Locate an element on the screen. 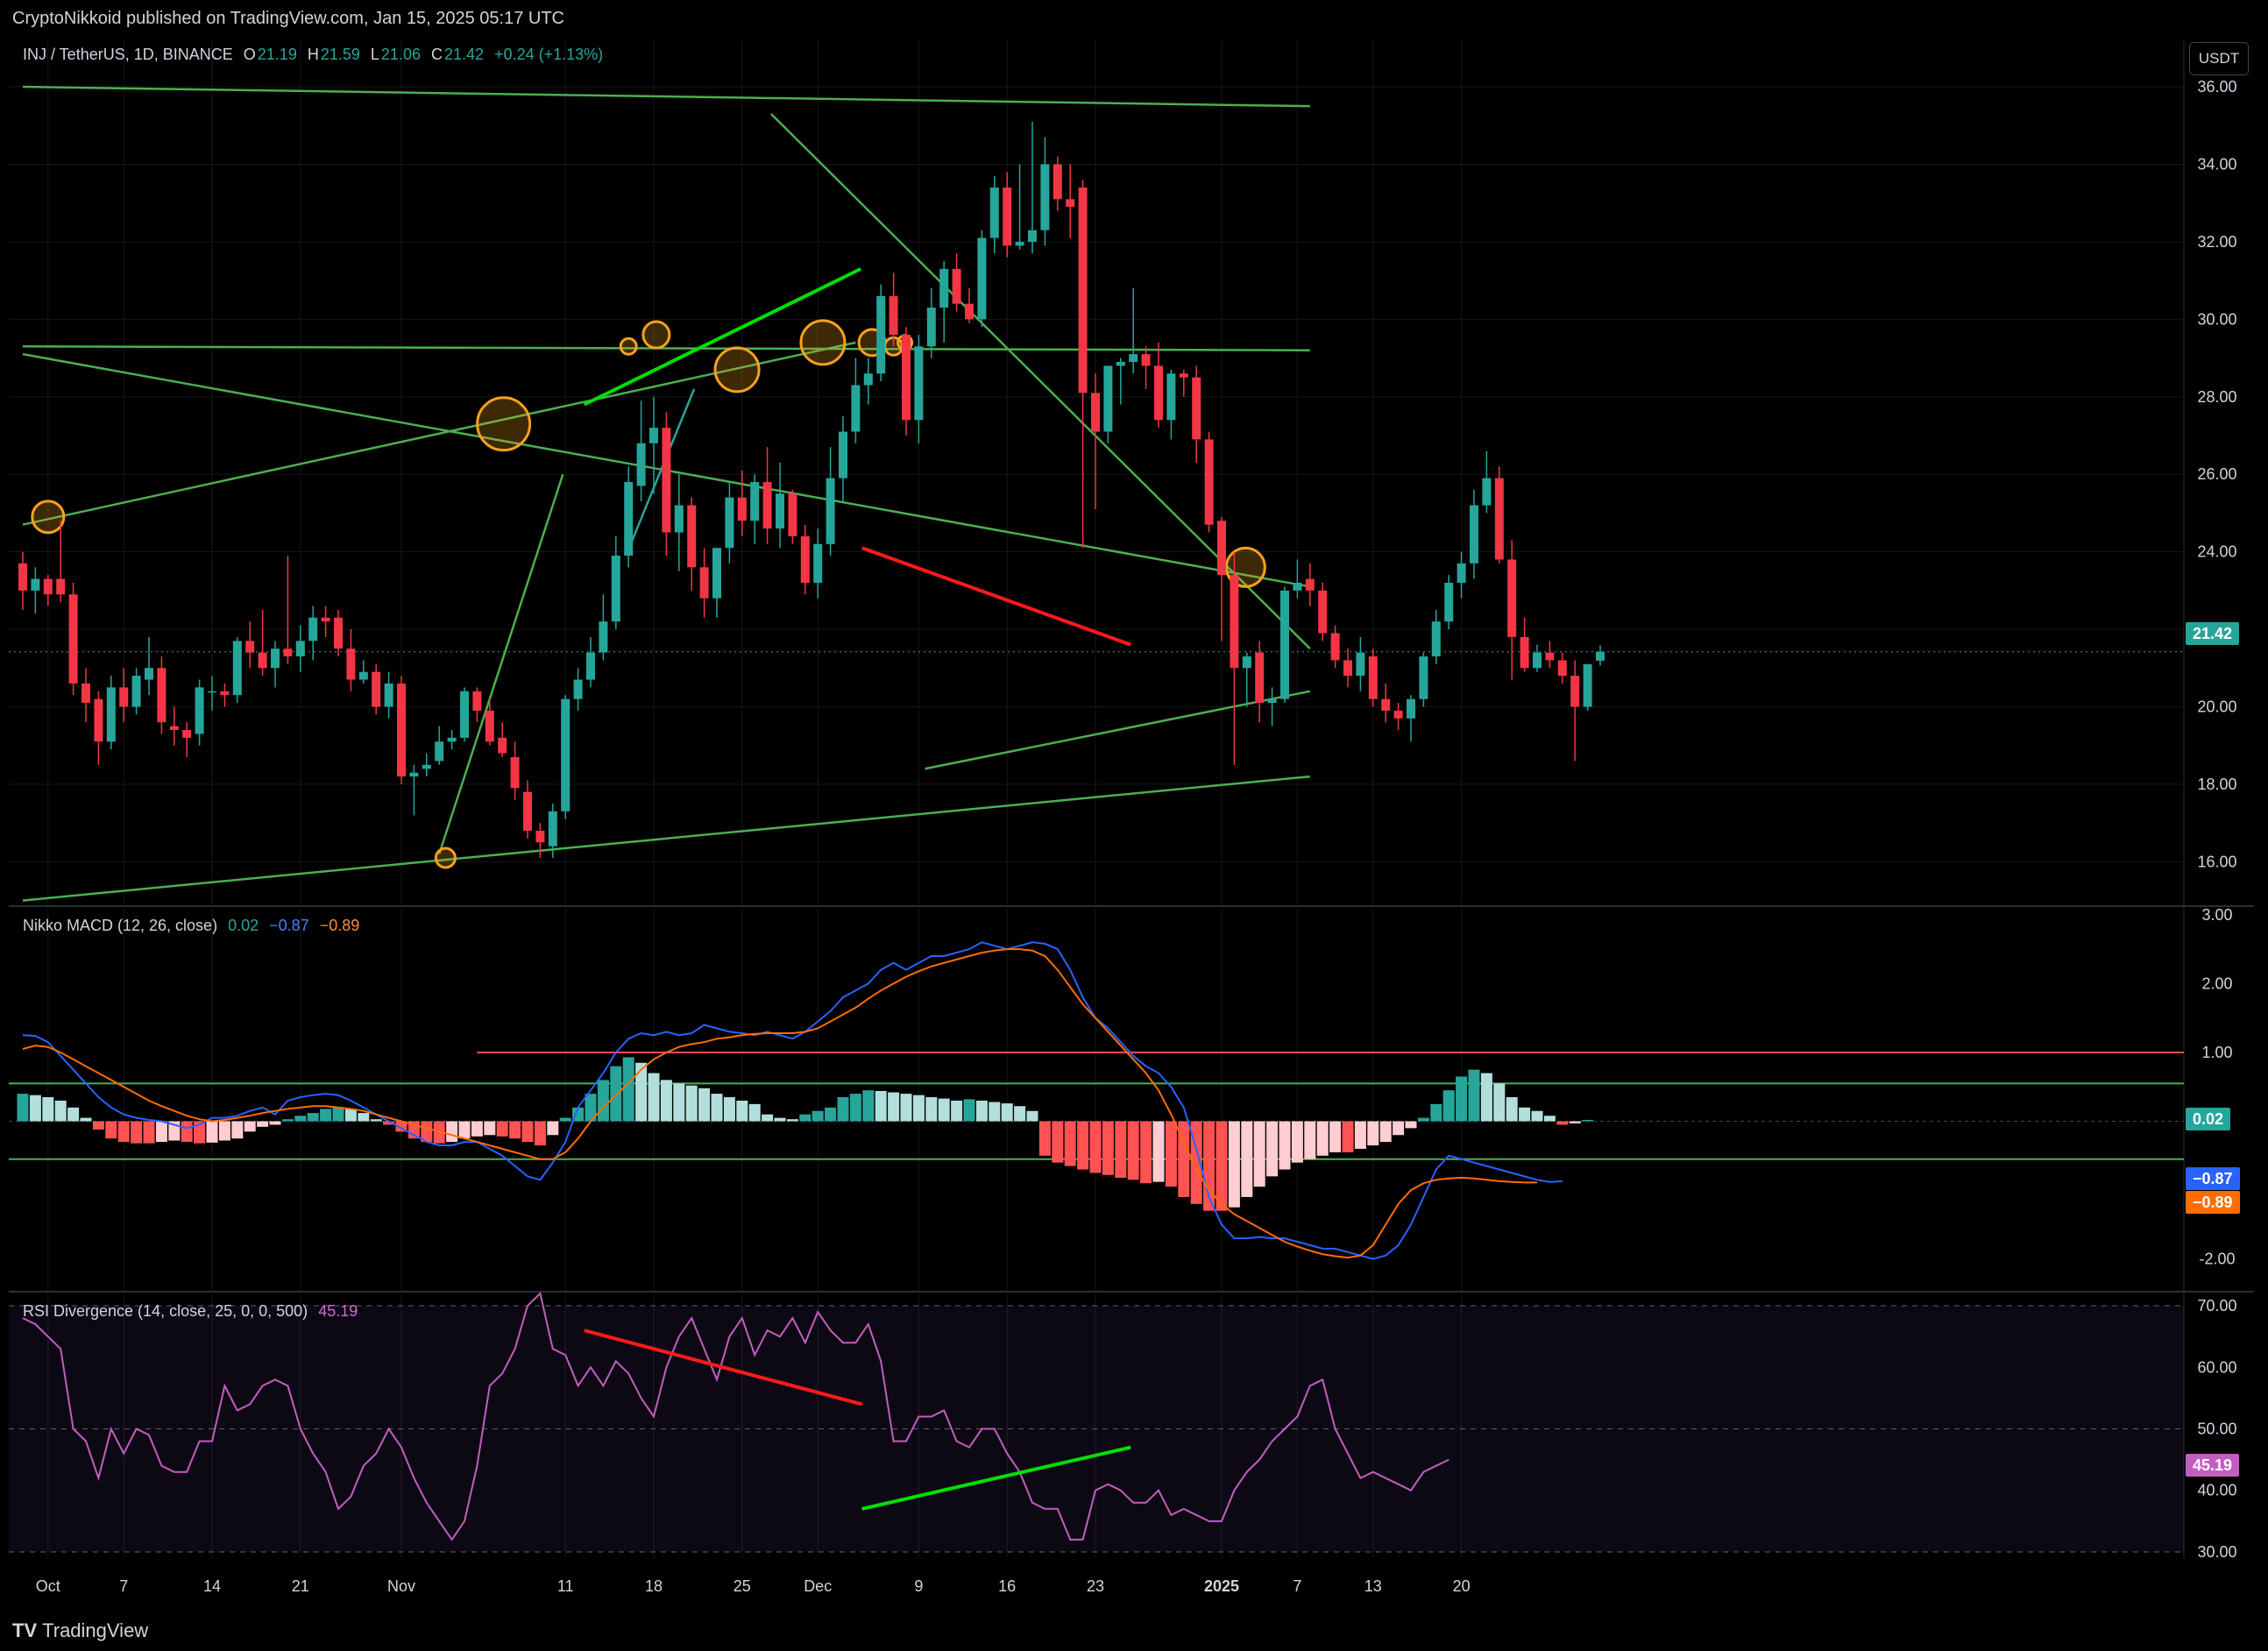  price-y-tick: 34.00 is located at coordinates (2216, 164).